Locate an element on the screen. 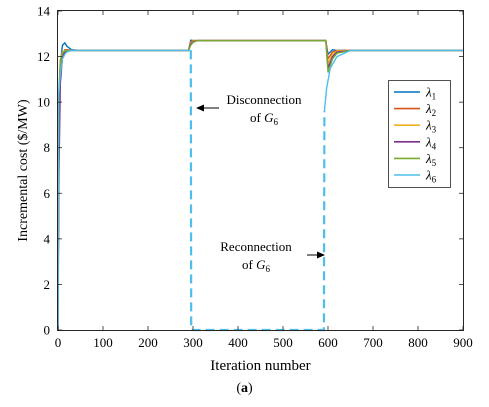 This screenshot has width=489, height=407. annotation-disconnection-arrow-head is located at coordinates (200, 108).